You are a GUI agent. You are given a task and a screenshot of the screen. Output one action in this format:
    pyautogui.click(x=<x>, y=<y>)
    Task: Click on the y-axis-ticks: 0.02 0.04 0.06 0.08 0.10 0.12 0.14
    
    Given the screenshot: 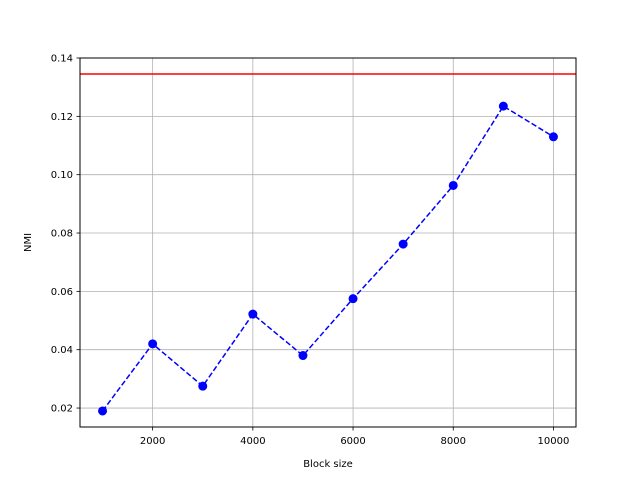 What is the action you would take?
    pyautogui.click(x=65, y=234)
    